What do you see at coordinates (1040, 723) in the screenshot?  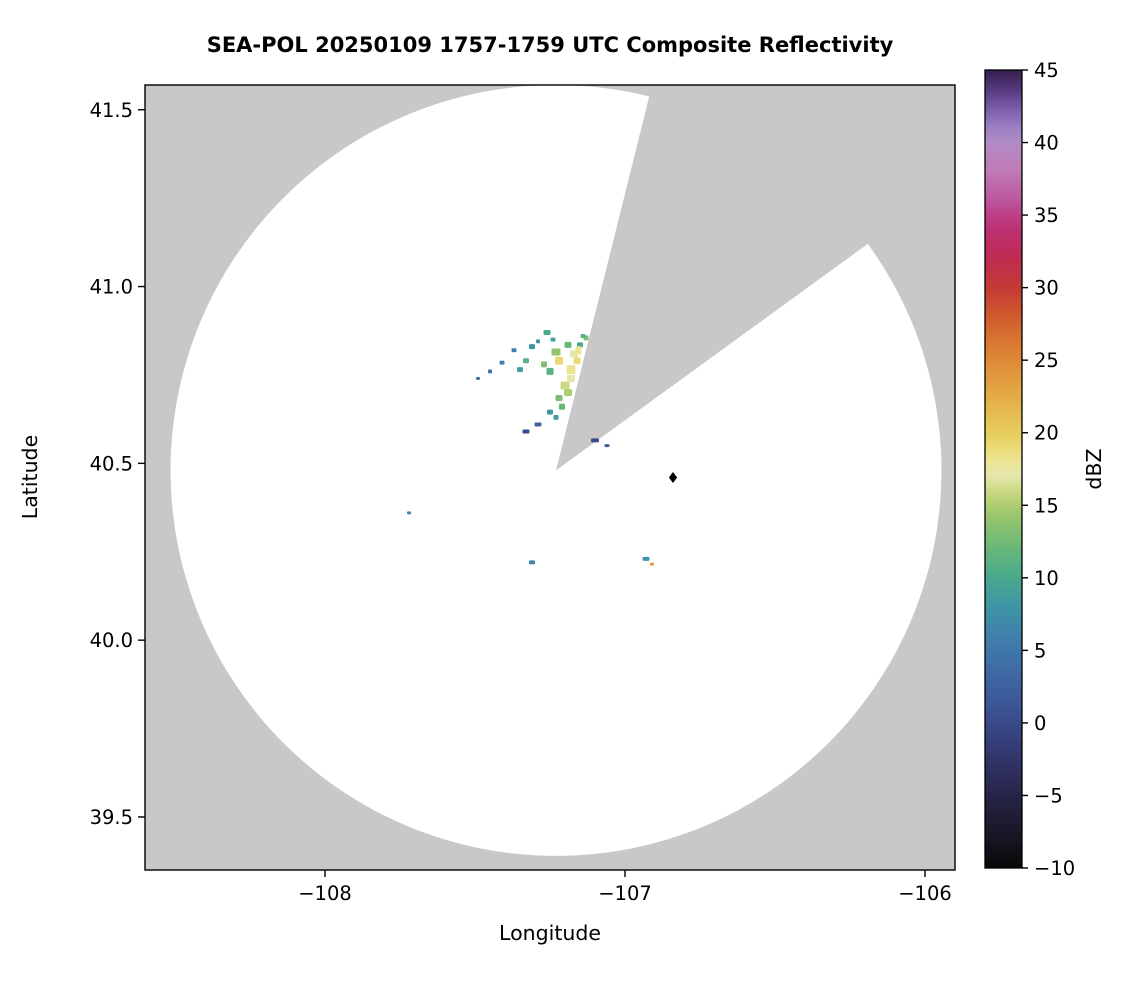 I see `colorbar-tick-label: 0` at bounding box center [1040, 723].